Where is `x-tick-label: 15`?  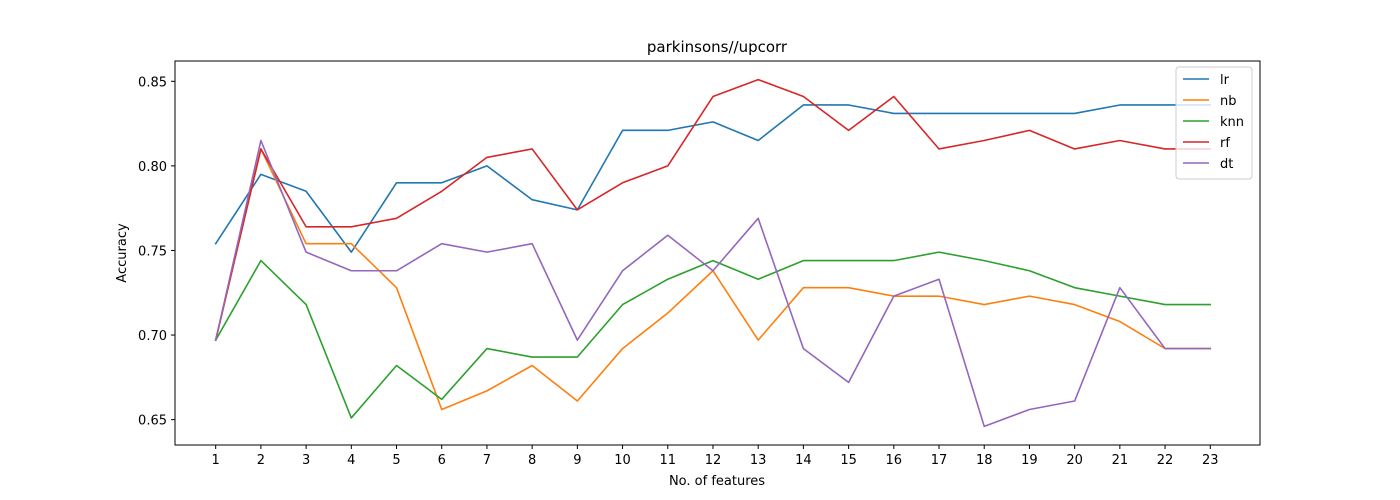
x-tick-label: 15 is located at coordinates (848, 460).